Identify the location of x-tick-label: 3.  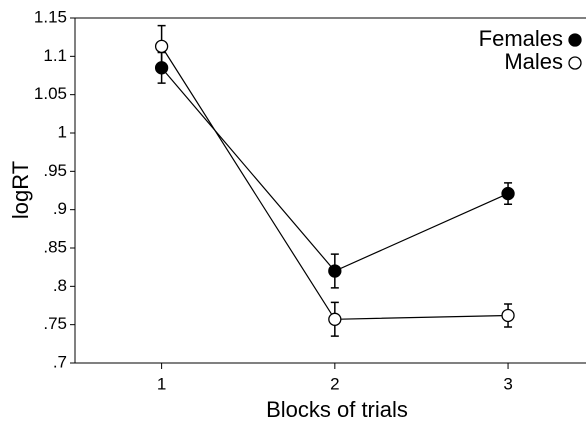
(507, 383).